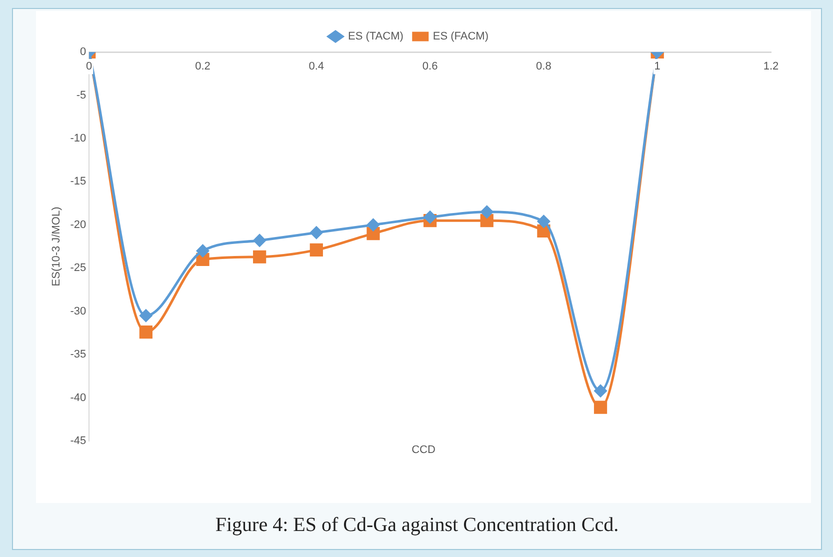 The image size is (833, 557). Describe the element at coordinates (78, 441) in the screenshot. I see `y-tick-label: -45` at that location.